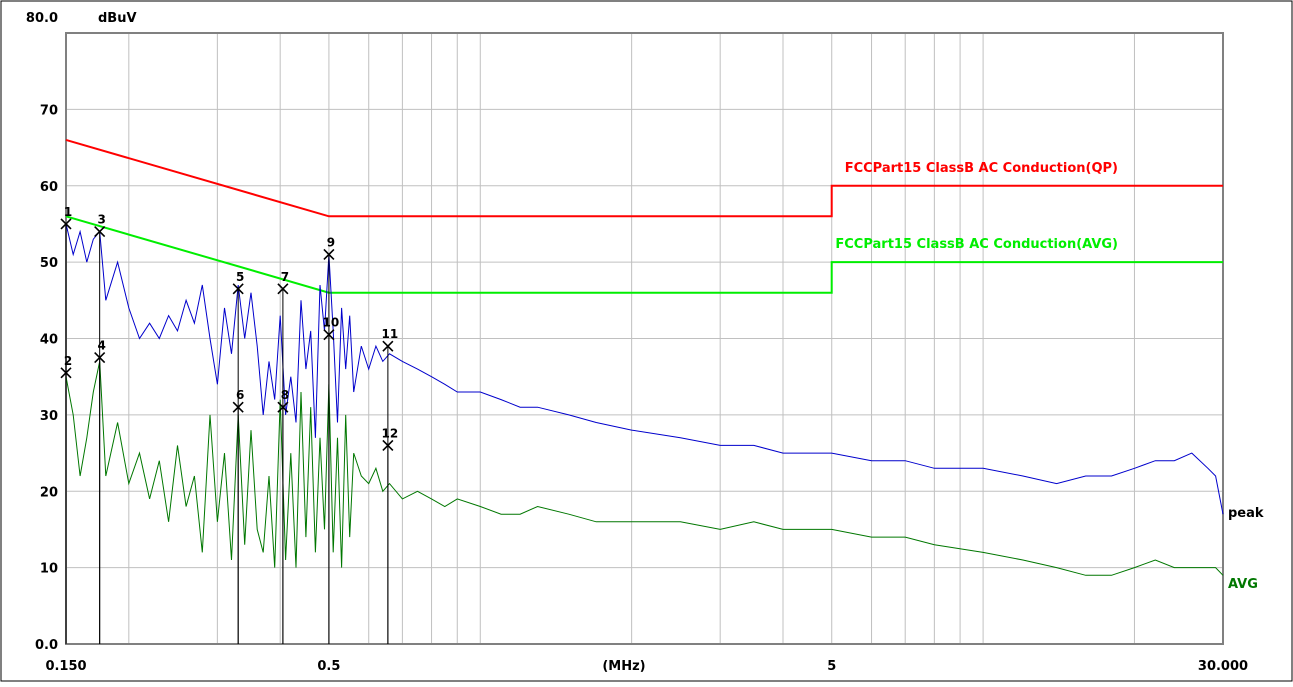 The height and width of the screenshot is (687, 1293). I want to click on marker-label: 5, so click(240, 277).